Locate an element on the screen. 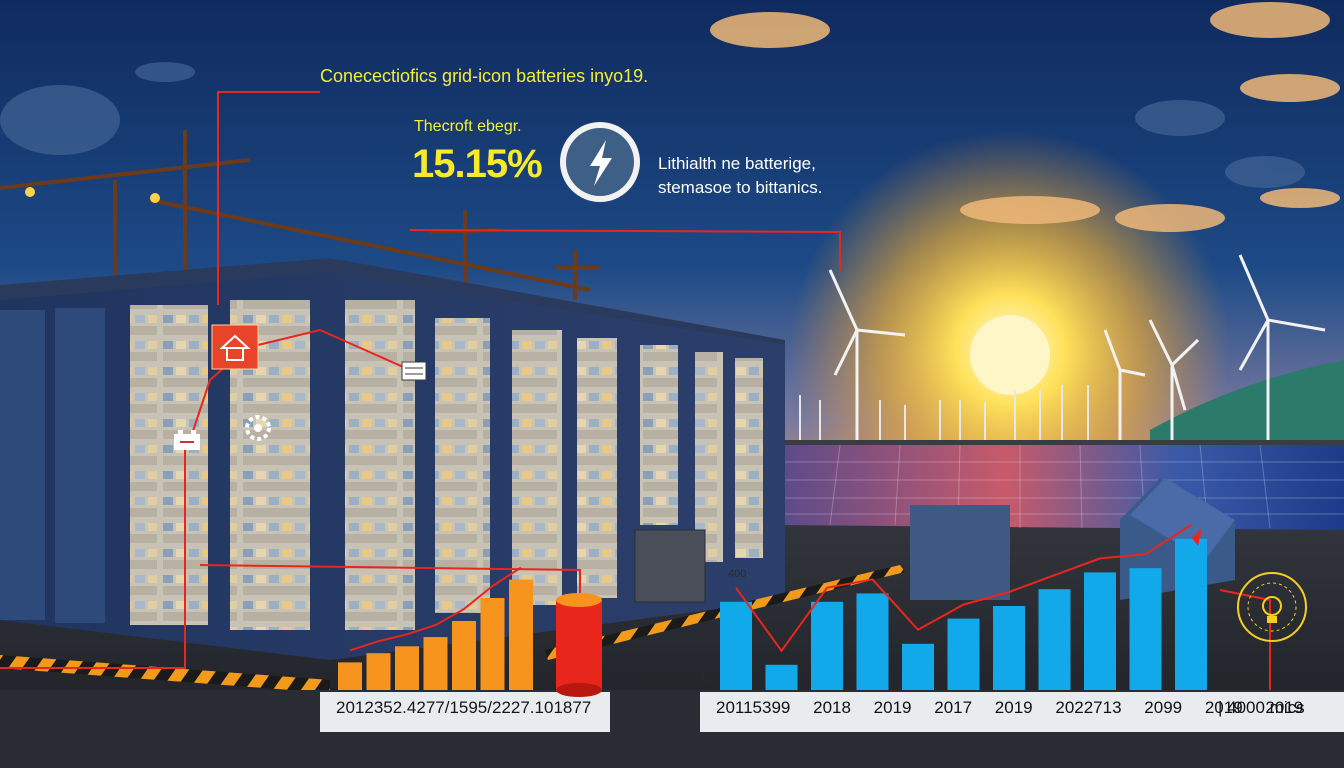 This screenshot has width=1344, height=768. info-line-2: stemasoe to bittanics. is located at coordinates (740, 187).